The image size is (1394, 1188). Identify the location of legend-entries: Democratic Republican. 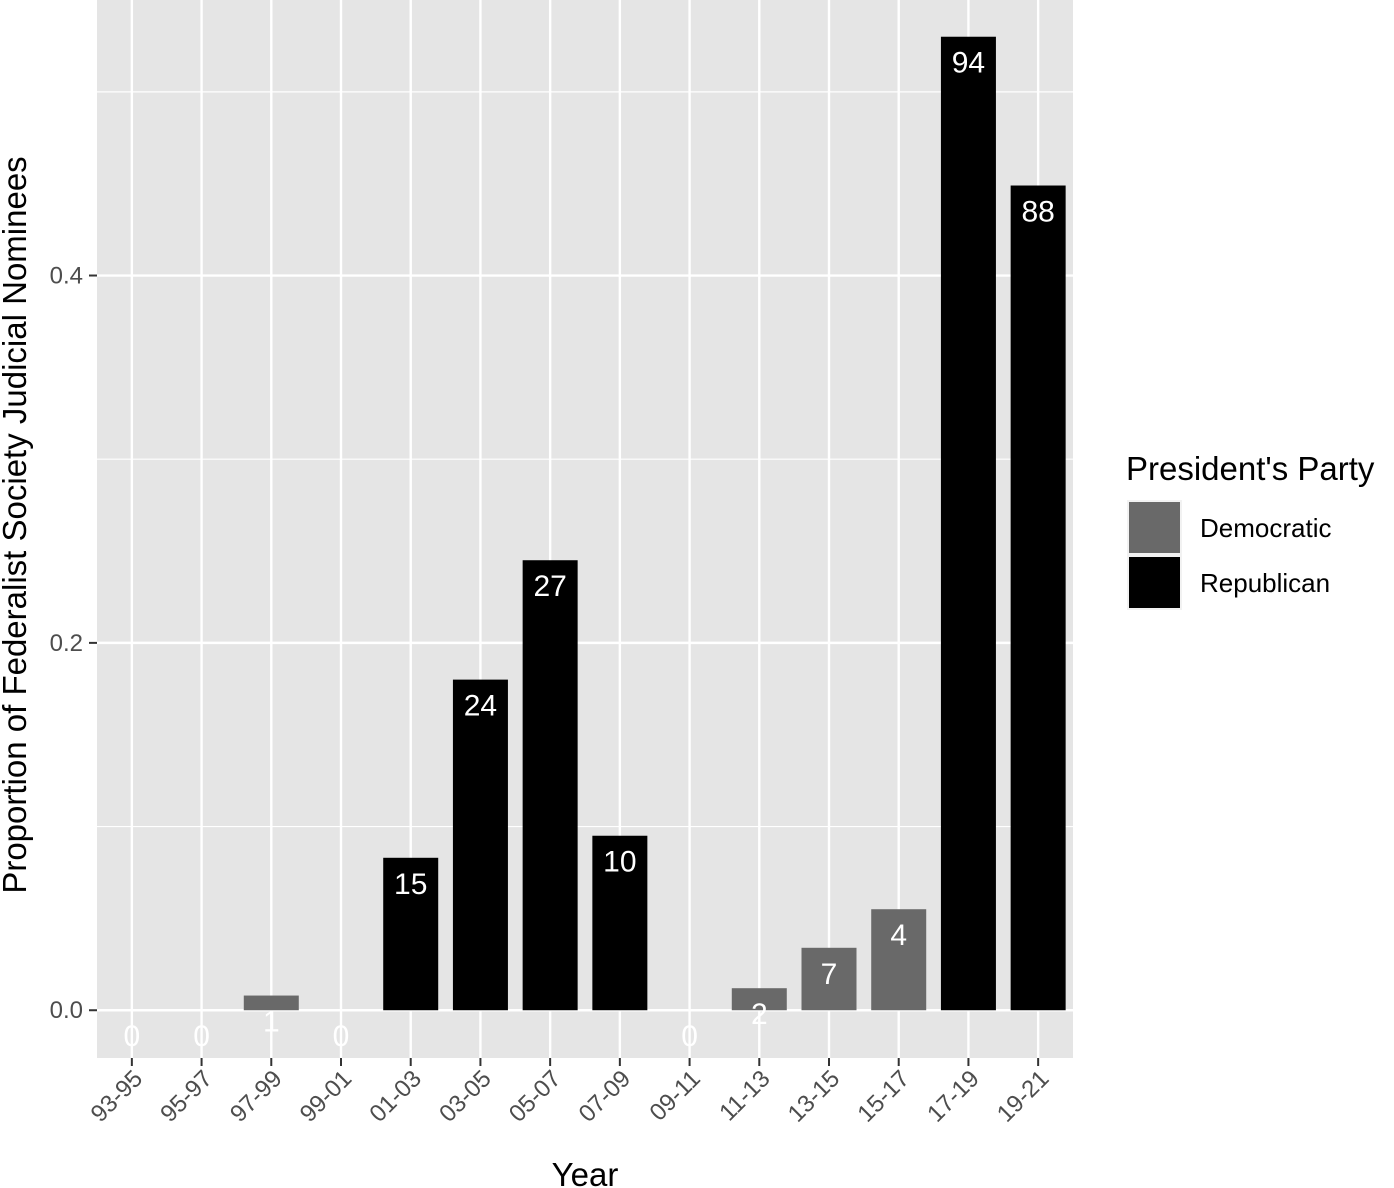
(1229, 555).